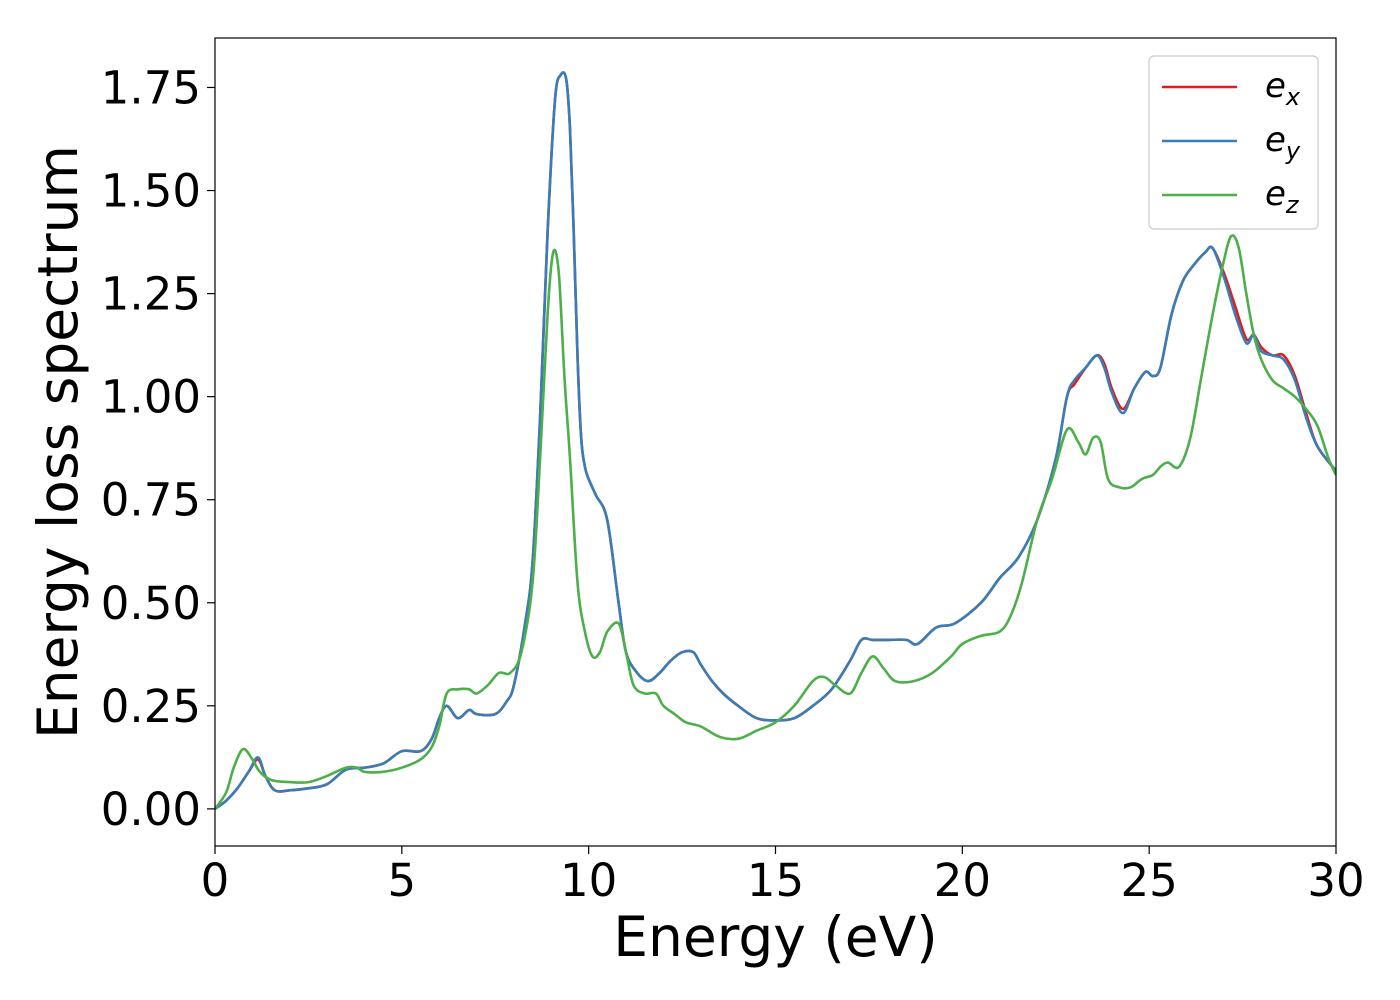 The height and width of the screenshot is (1000, 1400). What do you see at coordinates (151, 500) in the screenshot?
I see `y-tick-label: 0.75` at bounding box center [151, 500].